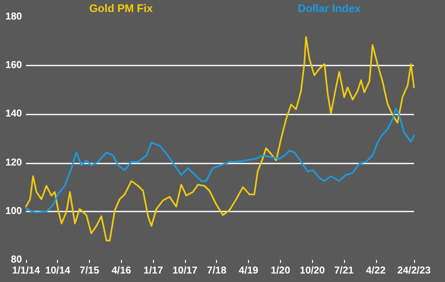  I want to click on y-tick-label: 160, so click(13, 66).